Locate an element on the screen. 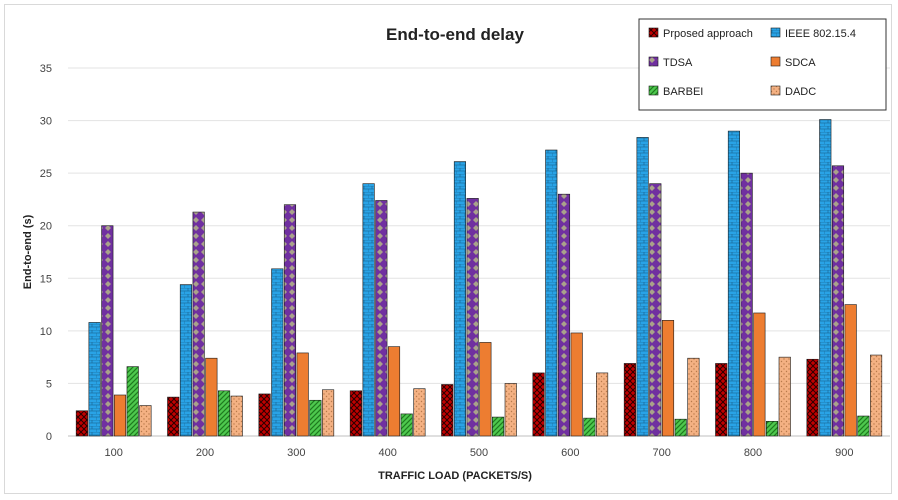 The width and height of the screenshot is (898, 500). x-tick-label: 800 is located at coordinates (753, 453).